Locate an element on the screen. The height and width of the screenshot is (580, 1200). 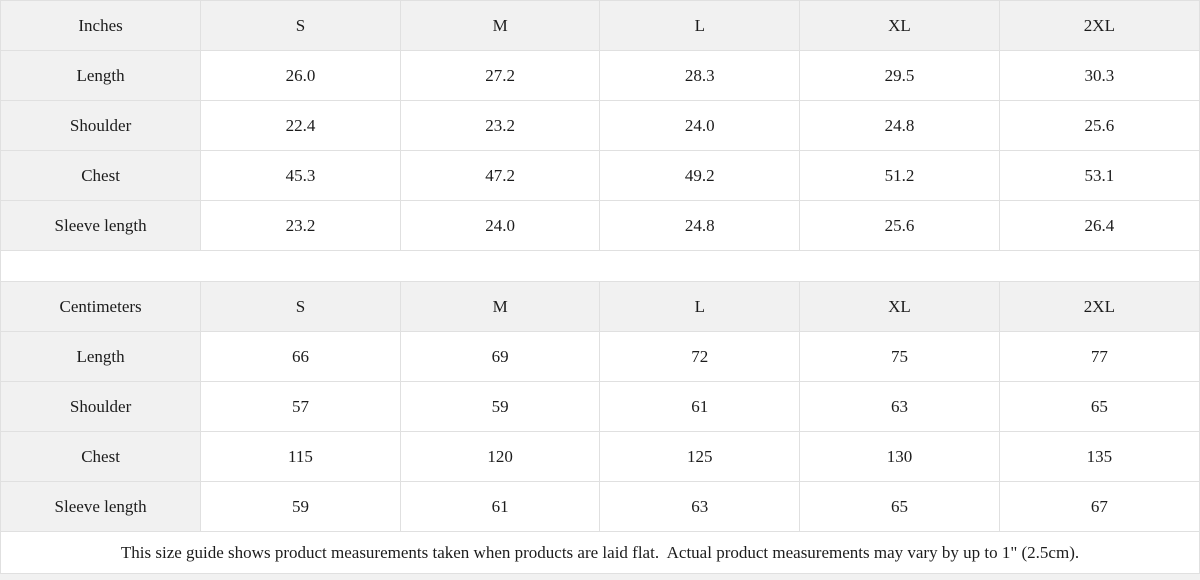
measurement-cell: 120 is located at coordinates (500, 456).